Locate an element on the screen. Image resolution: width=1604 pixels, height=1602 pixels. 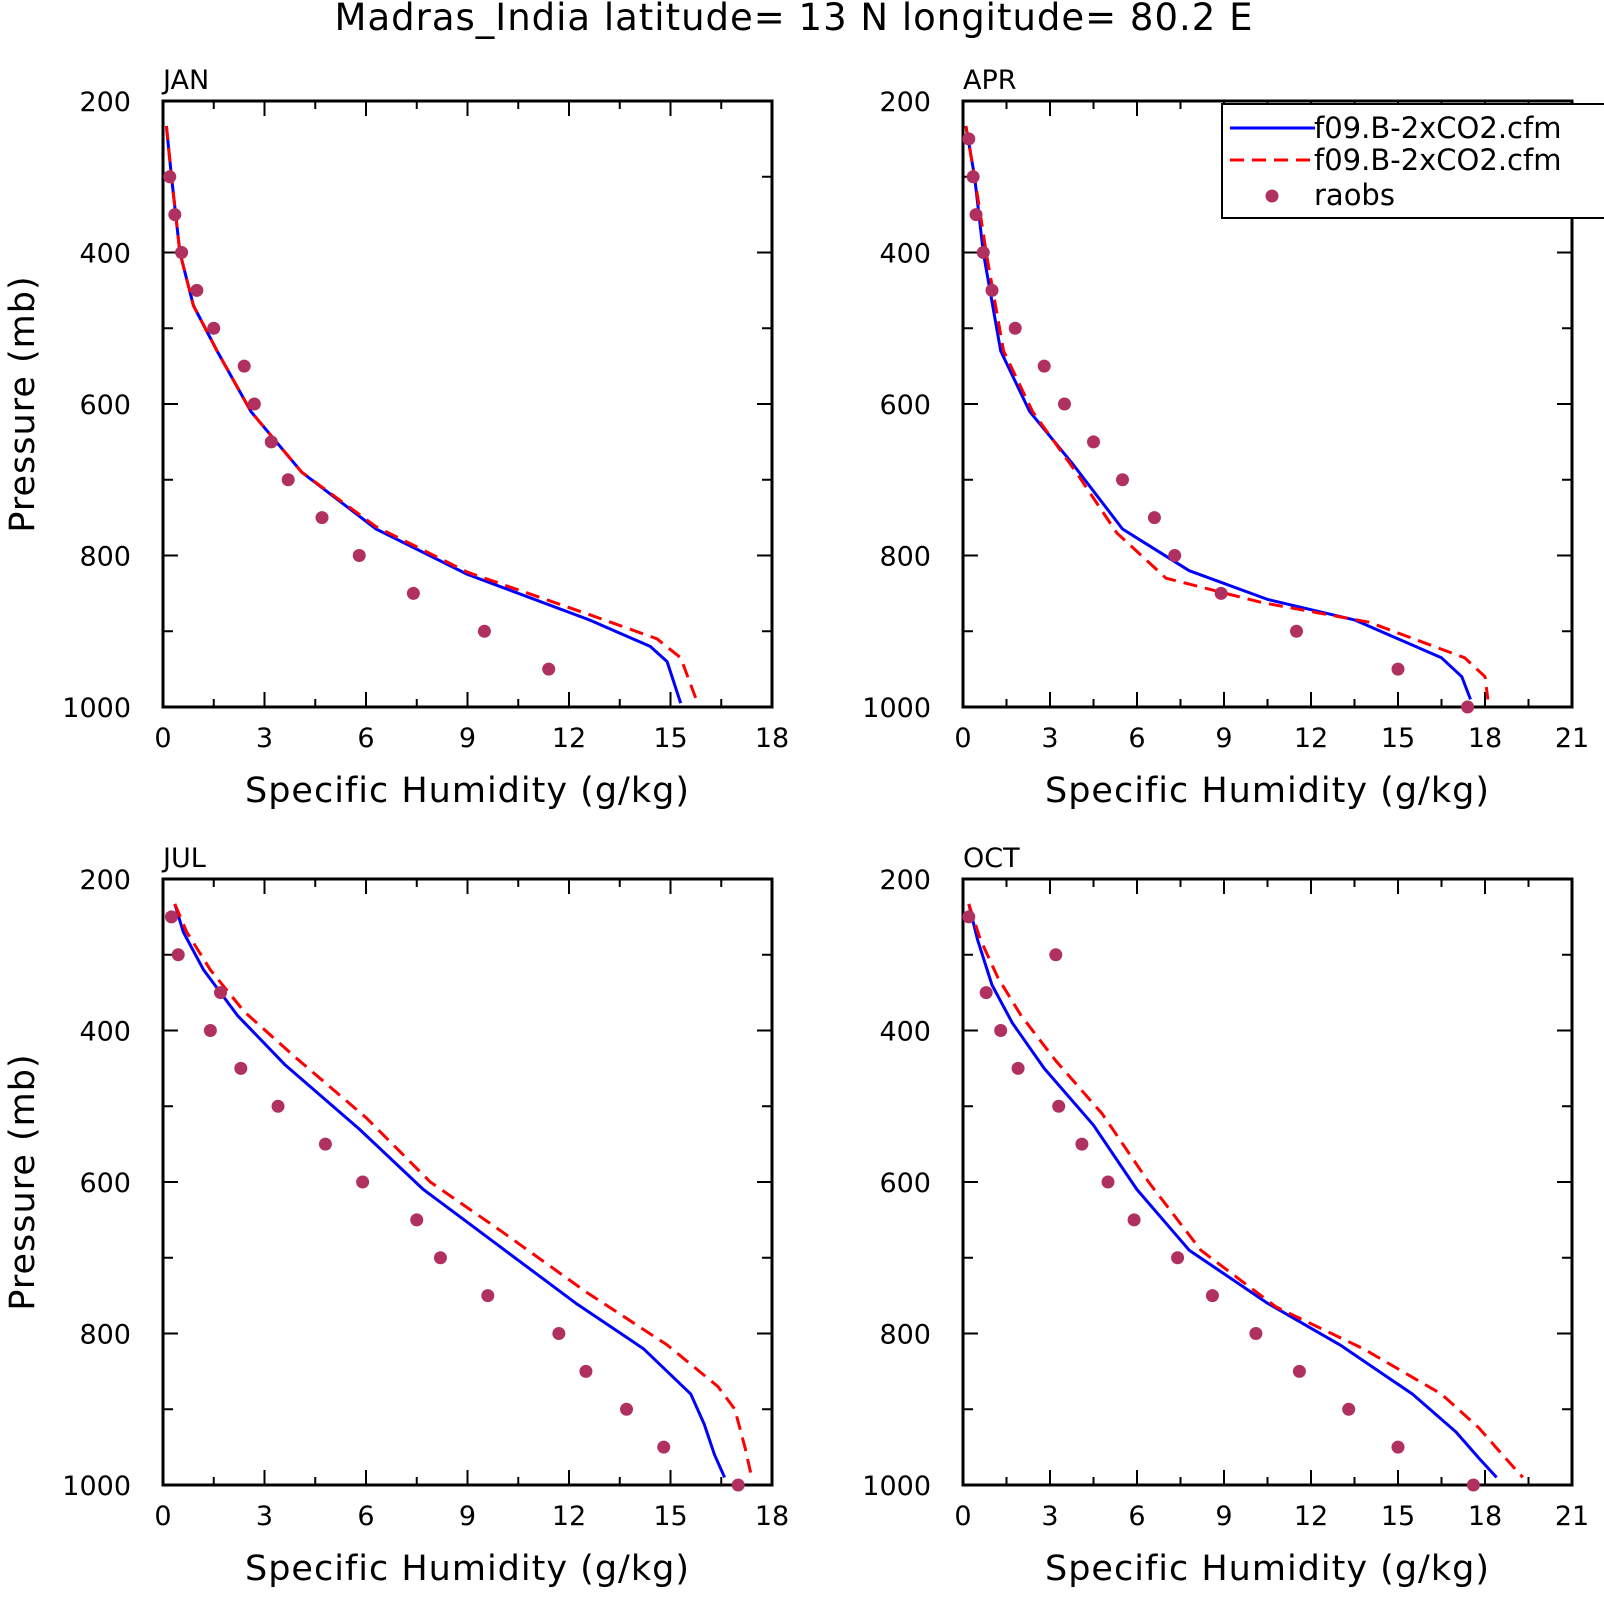
legend: f09.B-2xCO2.cfm f09.B-2xCO2.cfm raobs is located at coordinates (1412, 161).